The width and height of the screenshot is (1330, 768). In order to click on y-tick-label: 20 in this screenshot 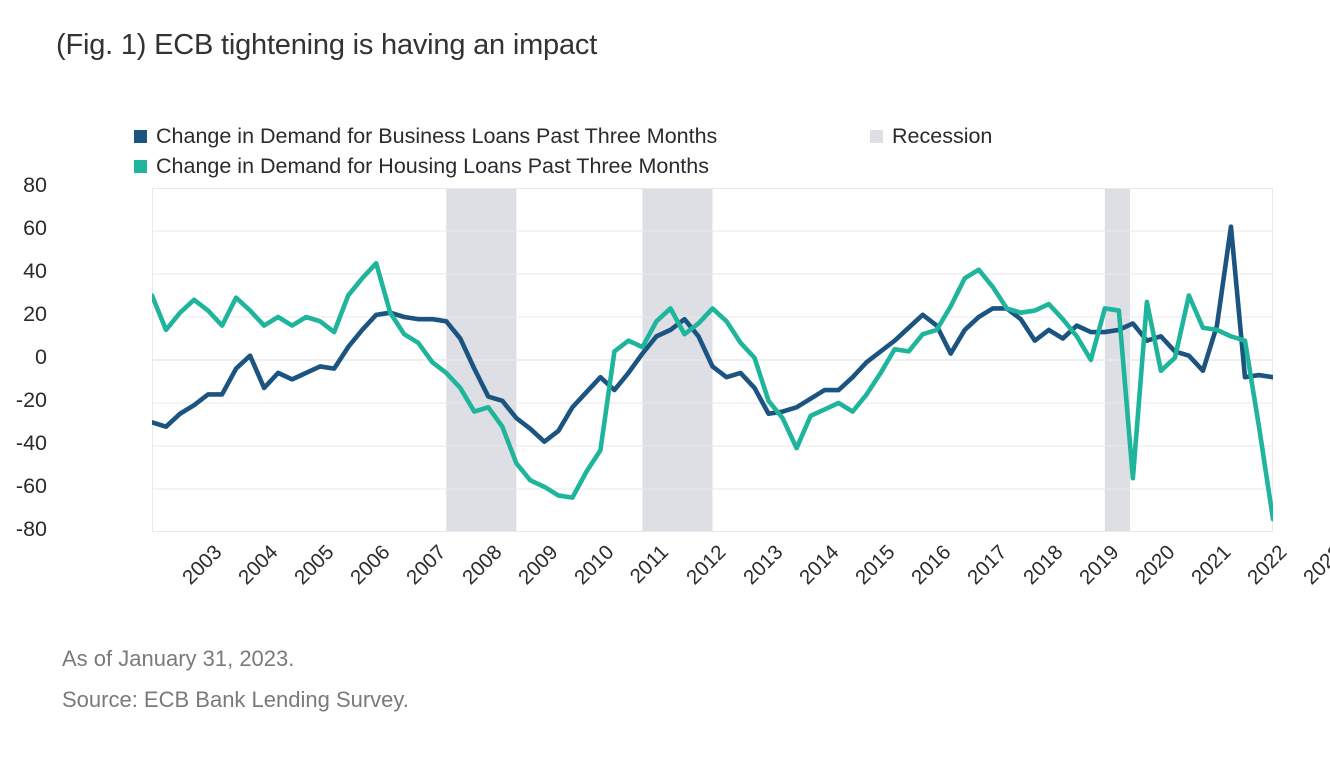, I will do `click(35, 314)`.